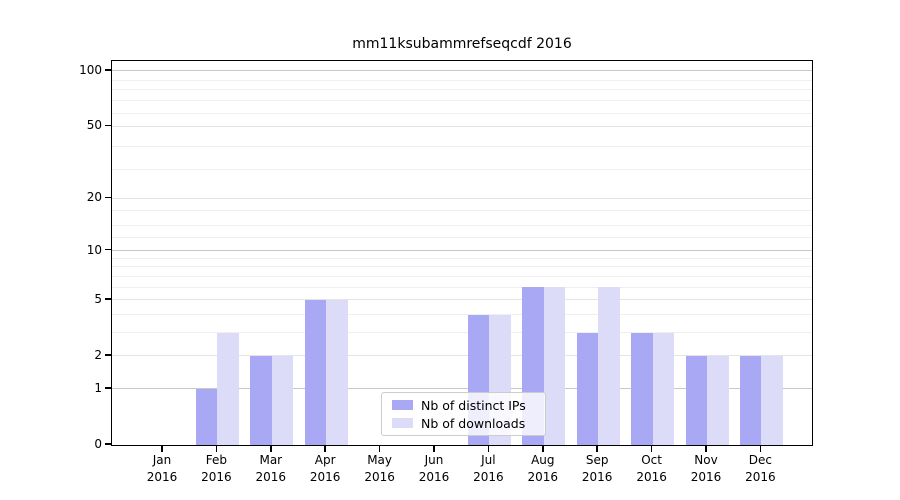 The height and width of the screenshot is (500, 900). Describe the element at coordinates (543, 460) in the screenshot. I see `x-tick-month: Aug` at that location.